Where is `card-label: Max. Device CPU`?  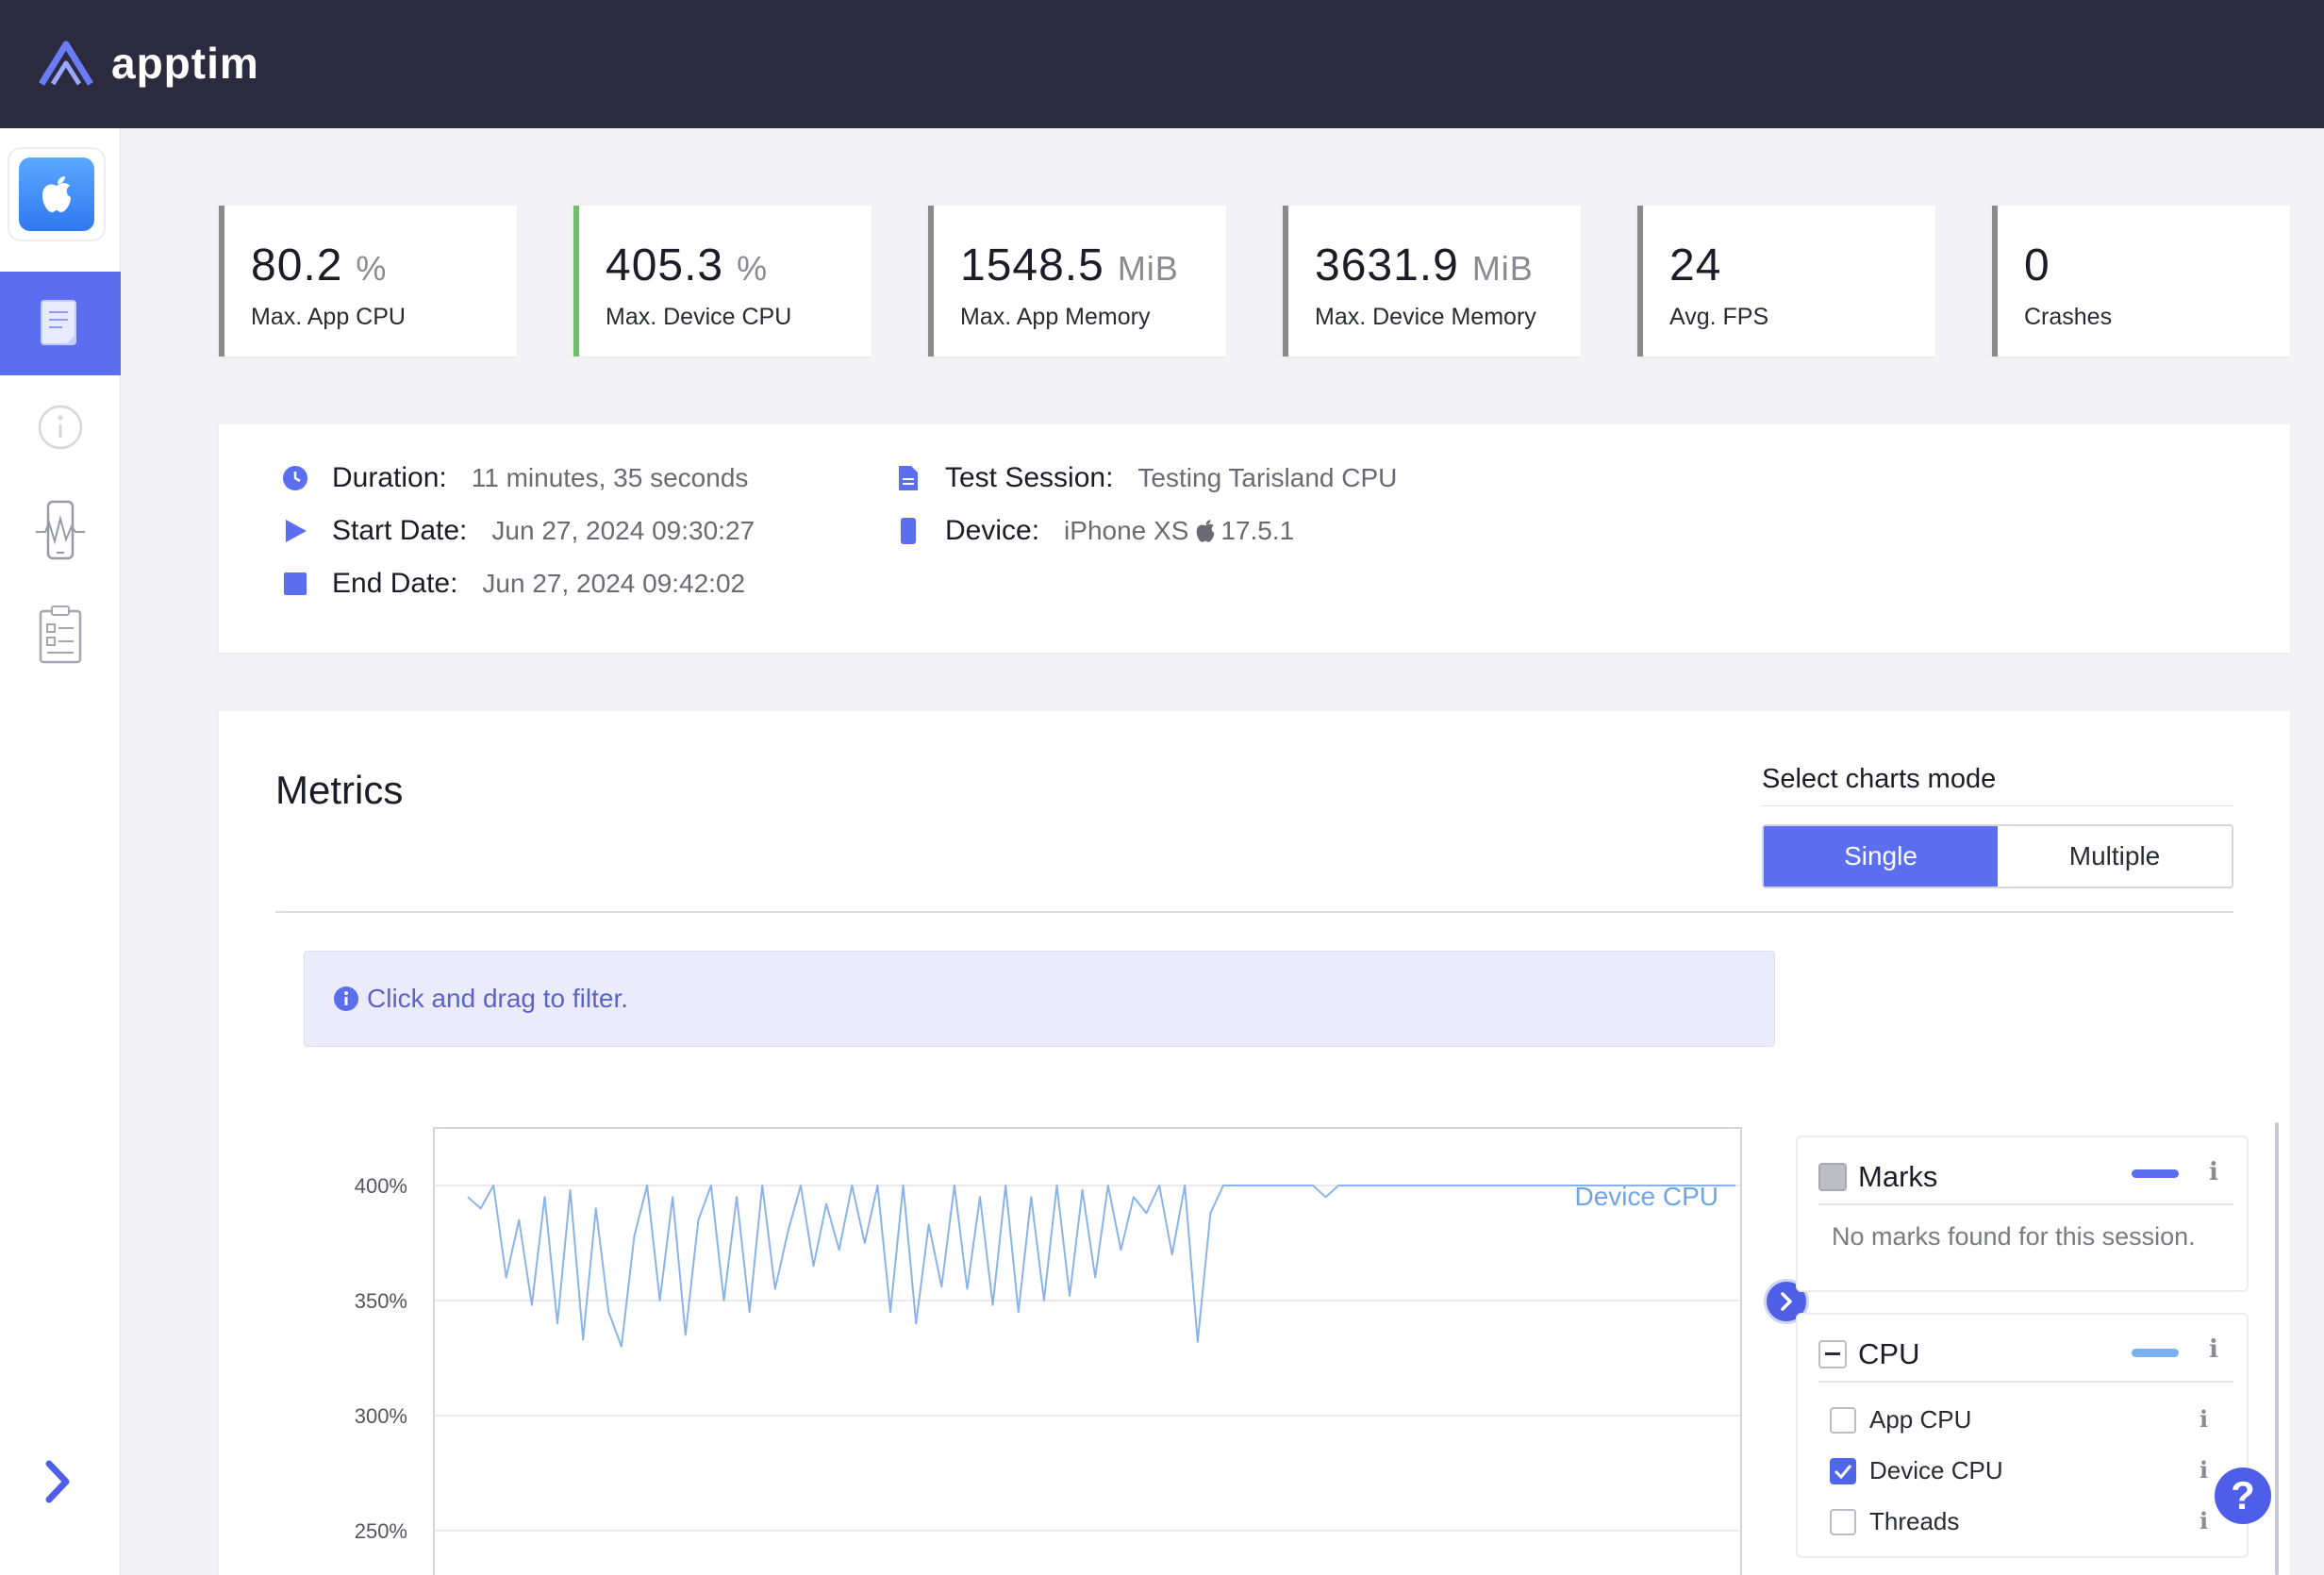 card-label: Max. Device CPU is located at coordinates (699, 317).